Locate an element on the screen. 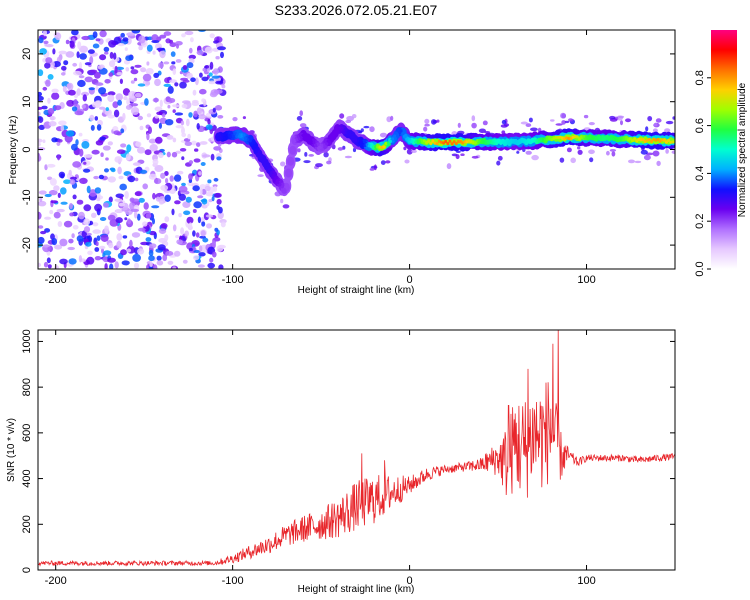 This screenshot has height=600, width=750. spectrogram-y-label: Frequency (Hz) is located at coordinates (13, 150).